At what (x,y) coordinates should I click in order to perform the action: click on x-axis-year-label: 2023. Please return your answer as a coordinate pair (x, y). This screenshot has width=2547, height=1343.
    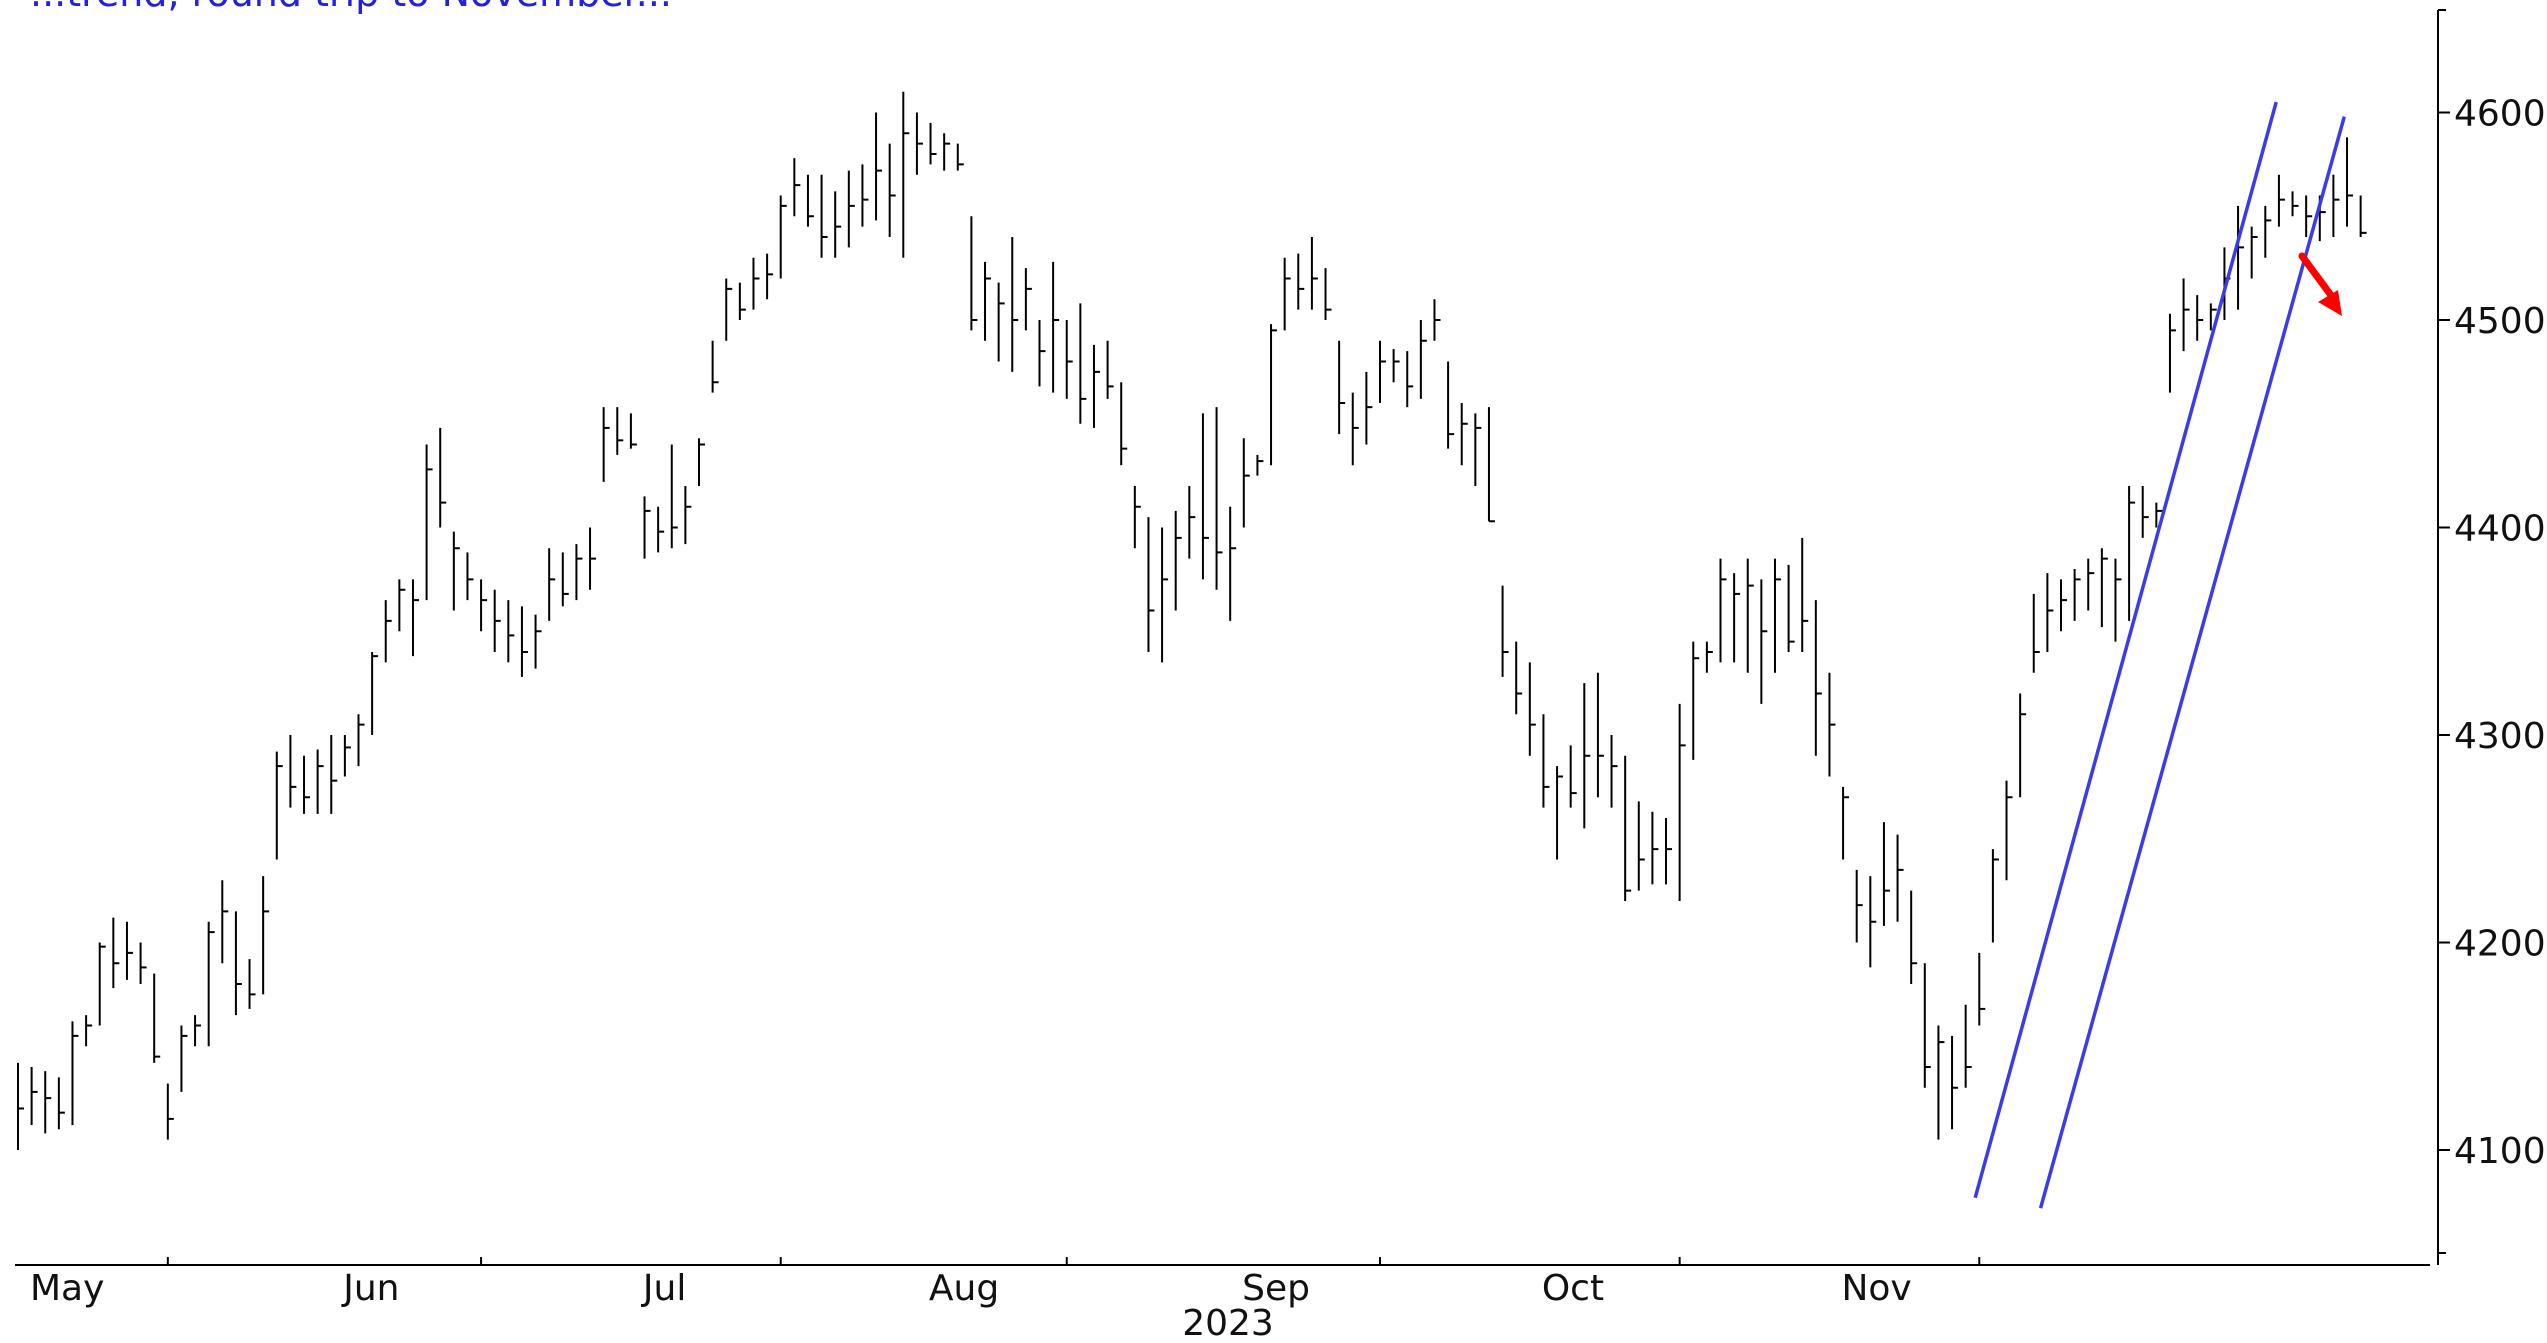
    Looking at the image, I should click on (1228, 1323).